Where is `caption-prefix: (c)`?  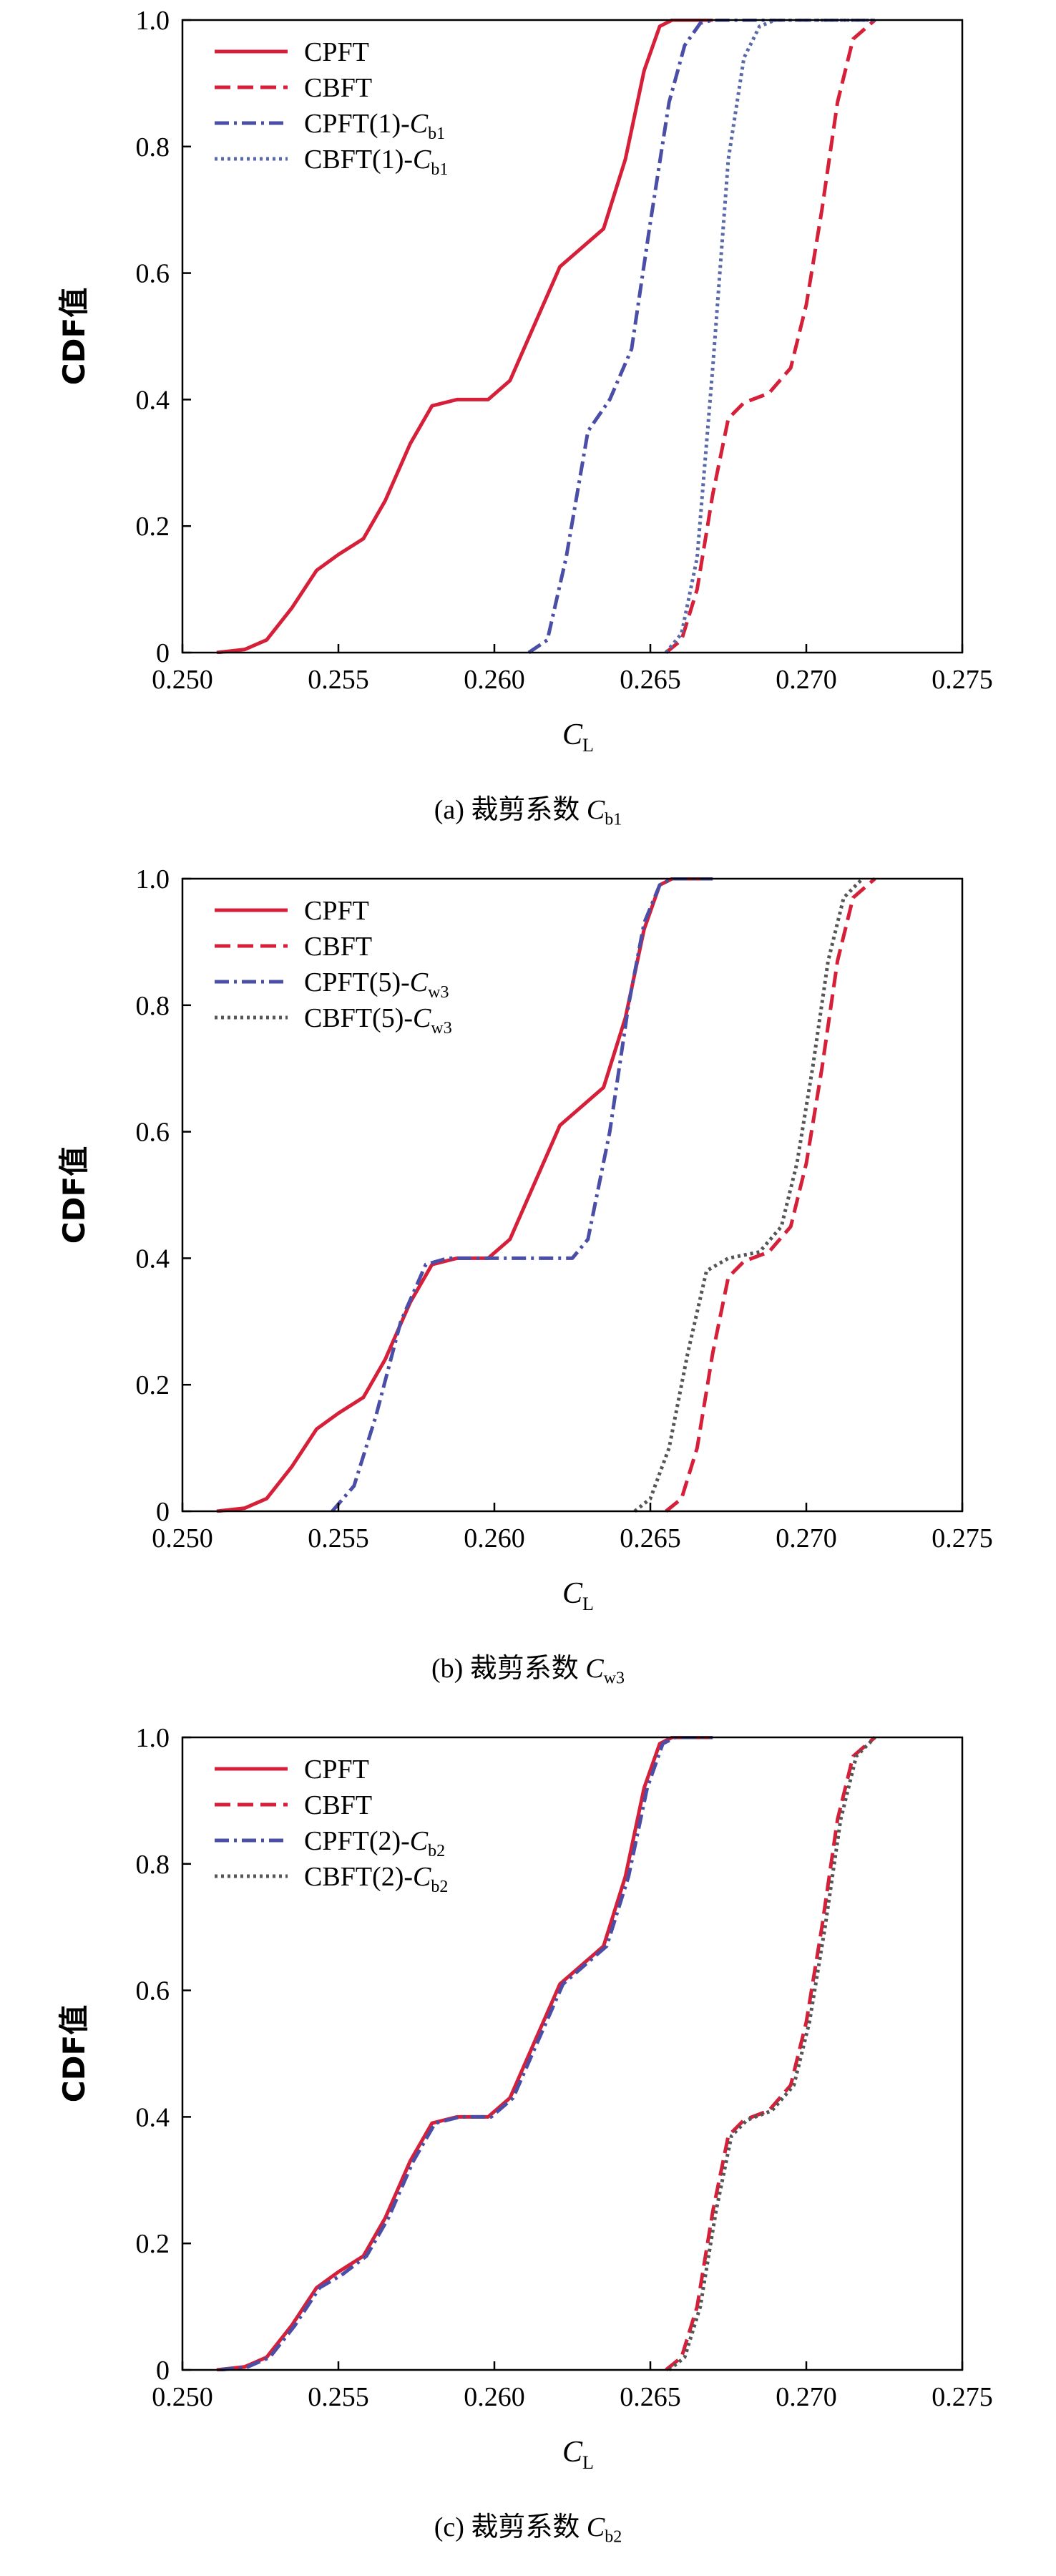
caption-prefix: (c) is located at coordinates (449, 2527).